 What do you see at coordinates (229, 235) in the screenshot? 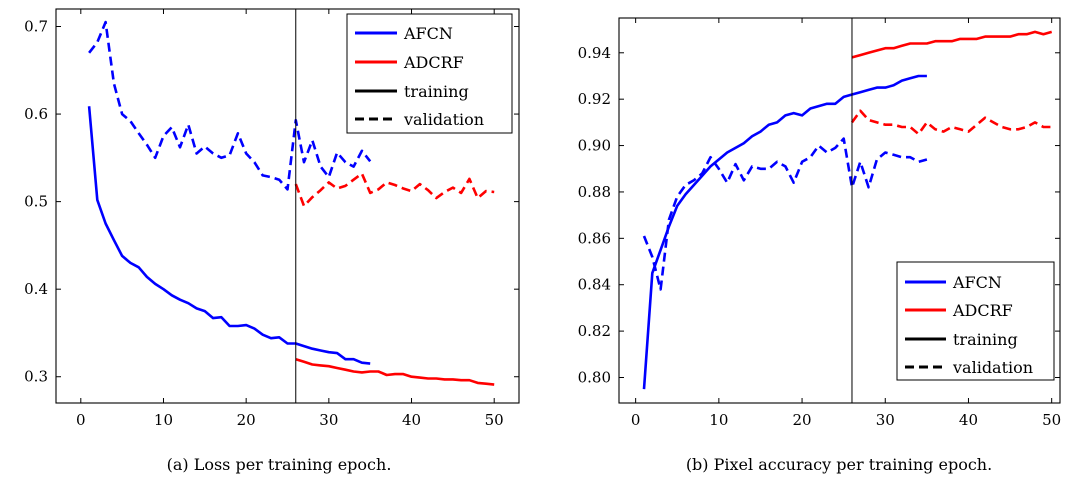
I see `loss-afcn-training-line` at bounding box center [229, 235].